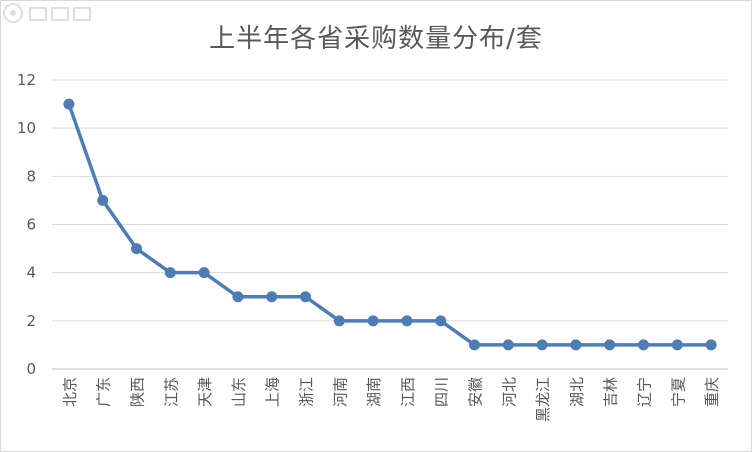 The image size is (752, 452). Describe the element at coordinates (611, 392) in the screenshot. I see `x-tick-label: 吉林` at that location.